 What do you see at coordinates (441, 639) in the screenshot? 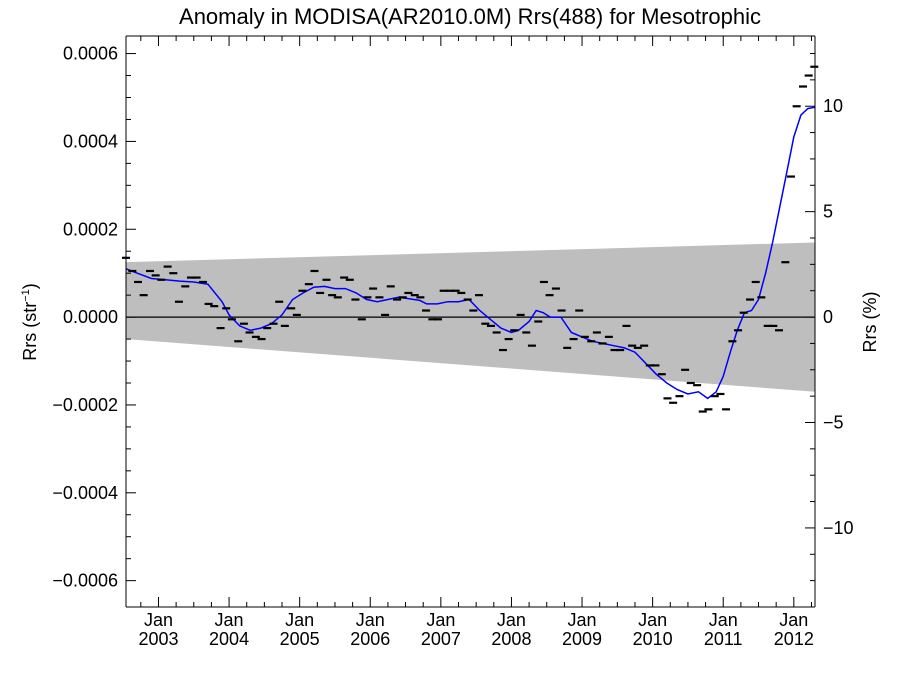
I see `x-tick-year: 2007` at bounding box center [441, 639].